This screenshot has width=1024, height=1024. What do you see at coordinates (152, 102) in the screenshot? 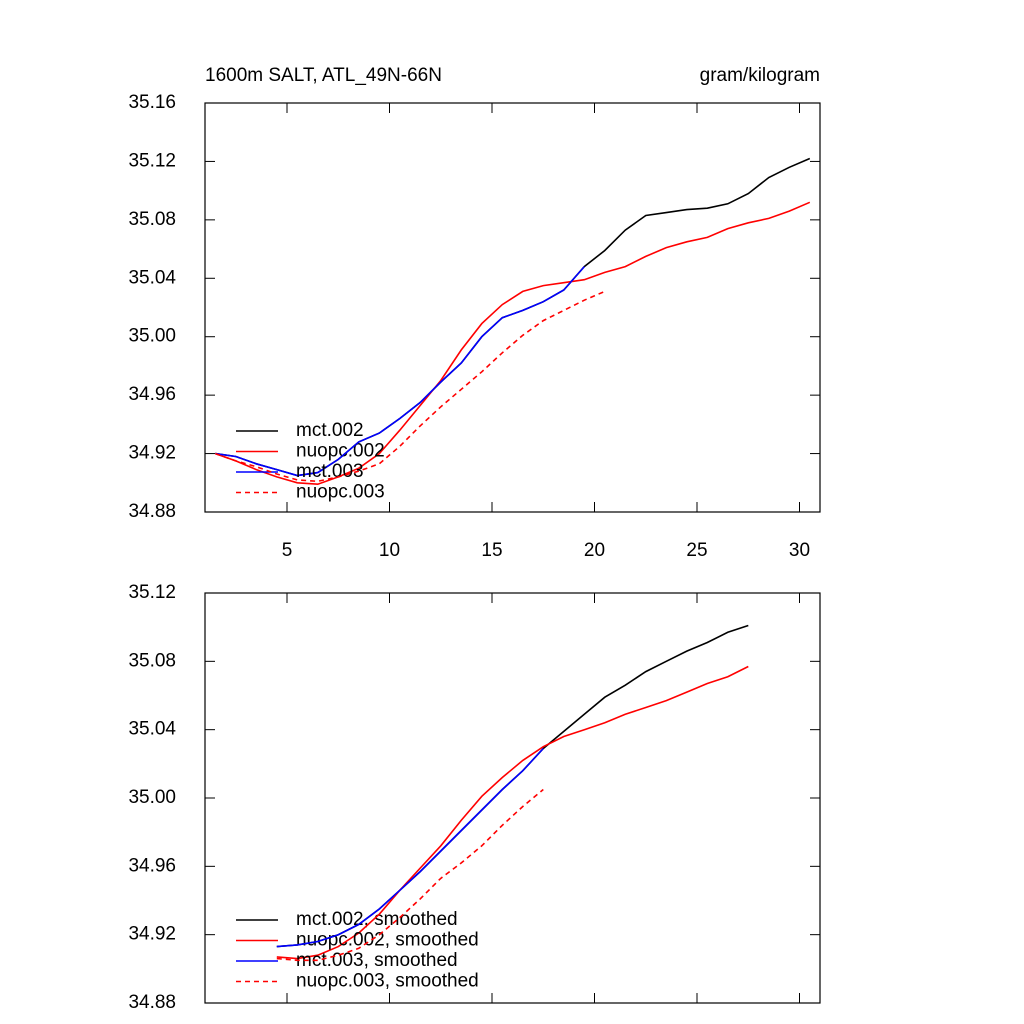
I see `y-tick-label: 35.16` at bounding box center [152, 102].